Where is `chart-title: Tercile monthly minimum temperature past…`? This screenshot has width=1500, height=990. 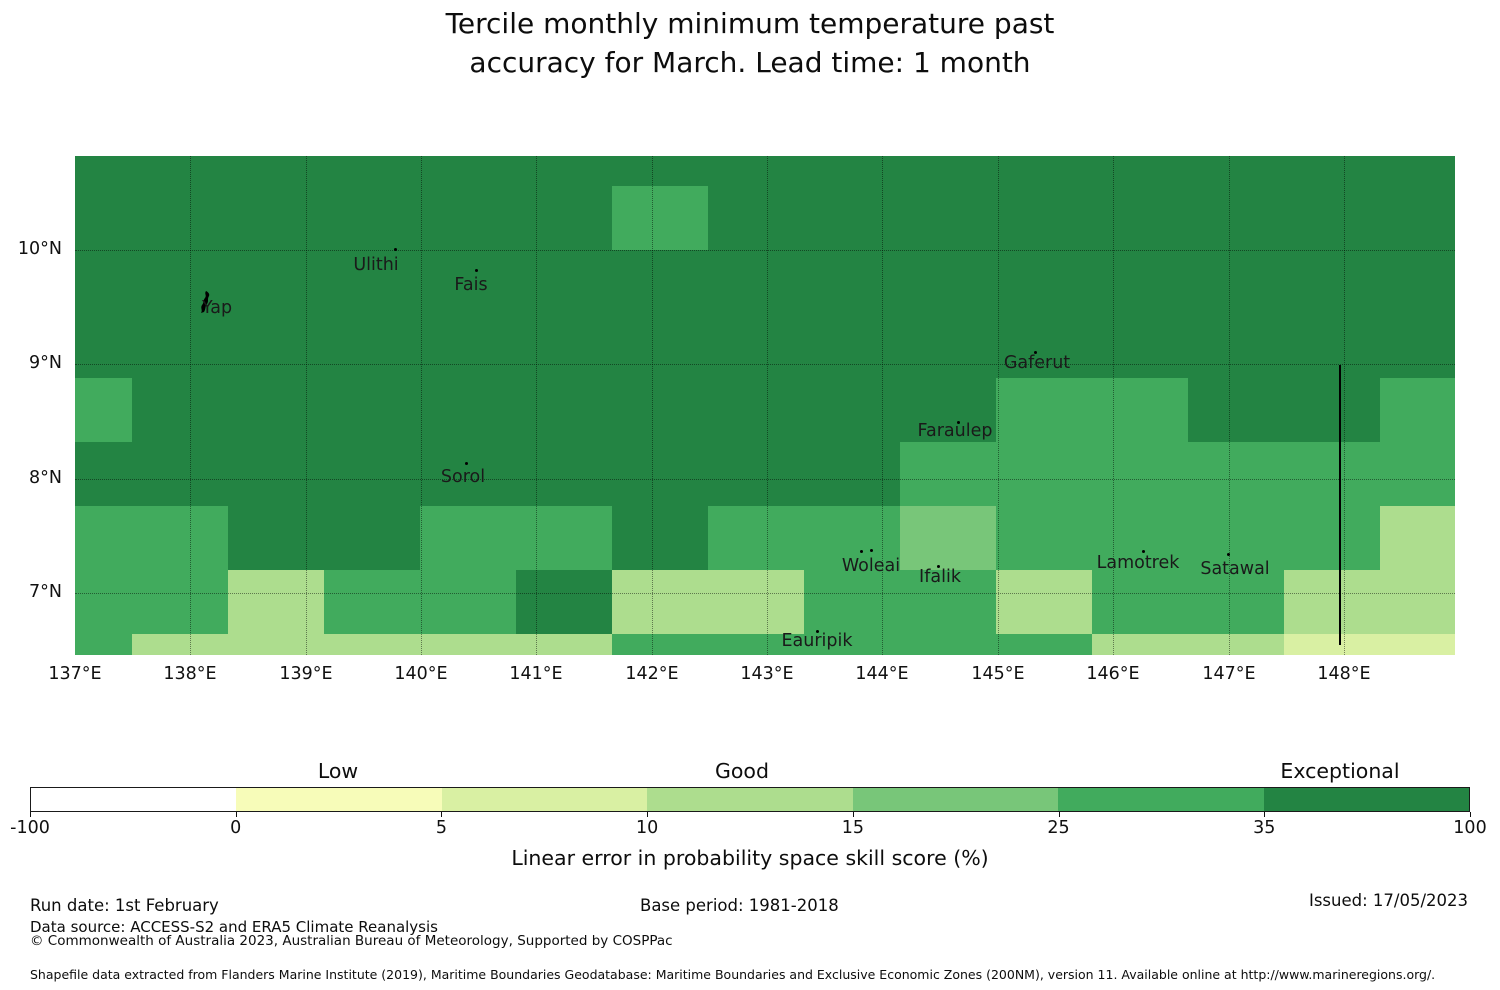 chart-title: Tercile monthly minimum temperature past… is located at coordinates (750, 43).